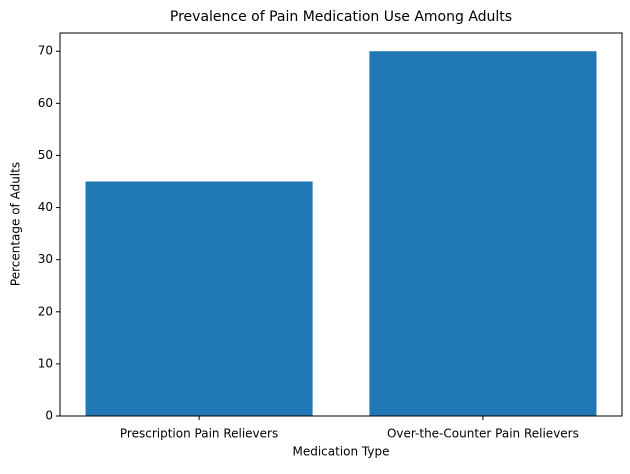 Image resolution: width=630 pixels, height=474 pixels. I want to click on y-axis-label: Percentage of Adults, so click(16, 224).